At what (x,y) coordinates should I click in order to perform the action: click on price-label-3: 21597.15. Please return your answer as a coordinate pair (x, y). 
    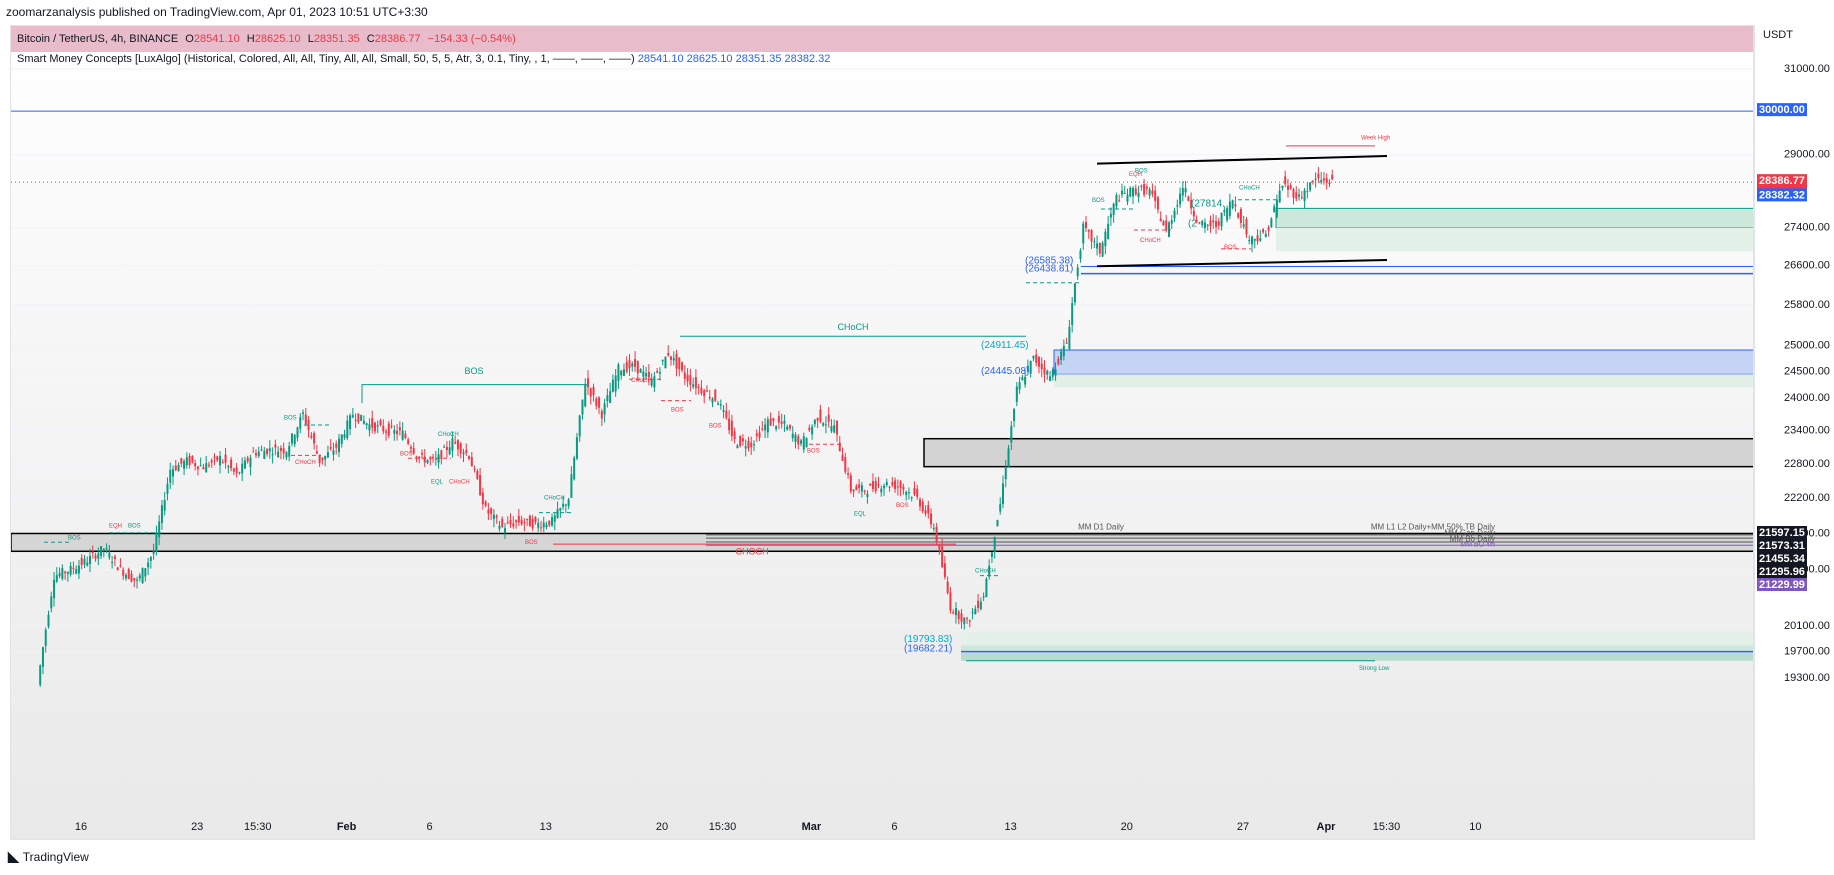
    Looking at the image, I should click on (1782, 533).